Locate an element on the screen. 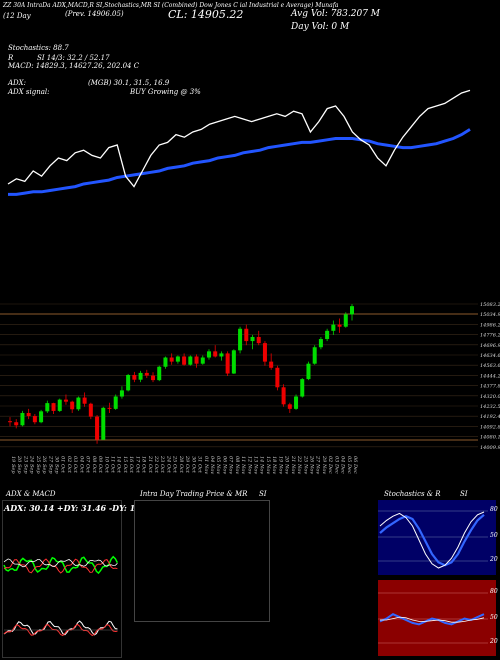 This screenshot has height=660, width=500. x-tick-label: 07 Nov is located at coordinates (231, 465).